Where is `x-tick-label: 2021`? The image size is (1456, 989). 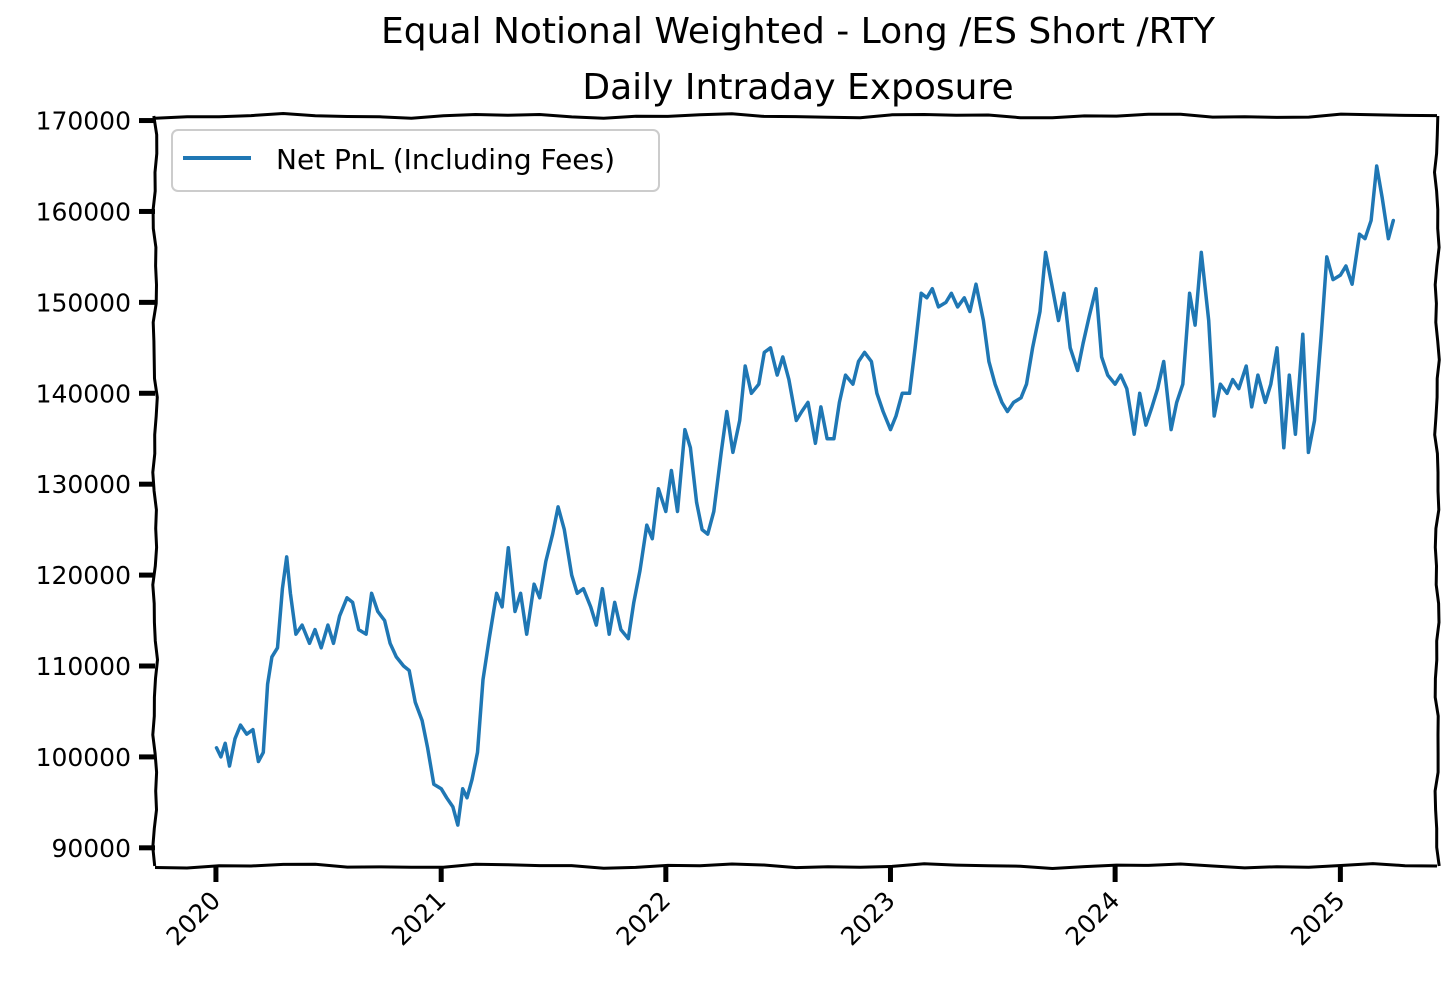
x-tick-label: 2021 is located at coordinates (418, 918).